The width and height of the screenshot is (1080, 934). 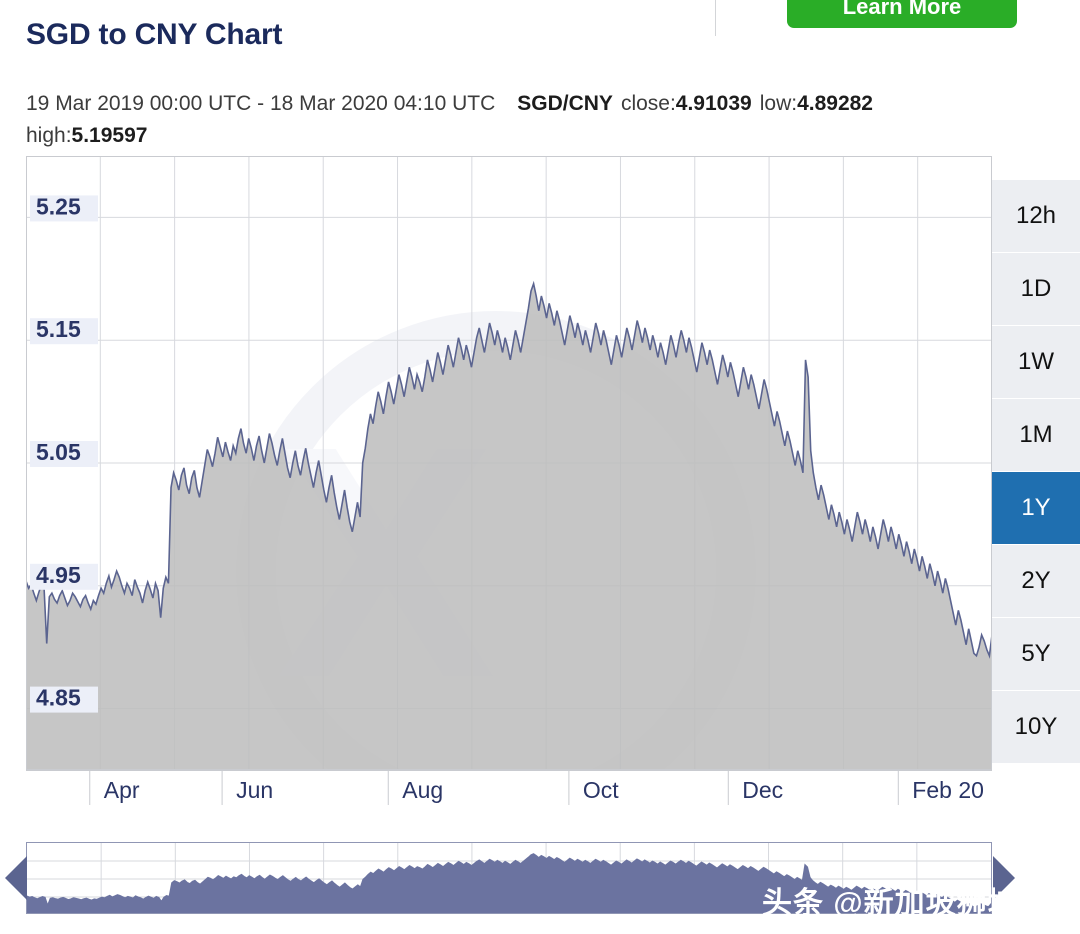 I want to click on low-label: low:, so click(x=778, y=103).